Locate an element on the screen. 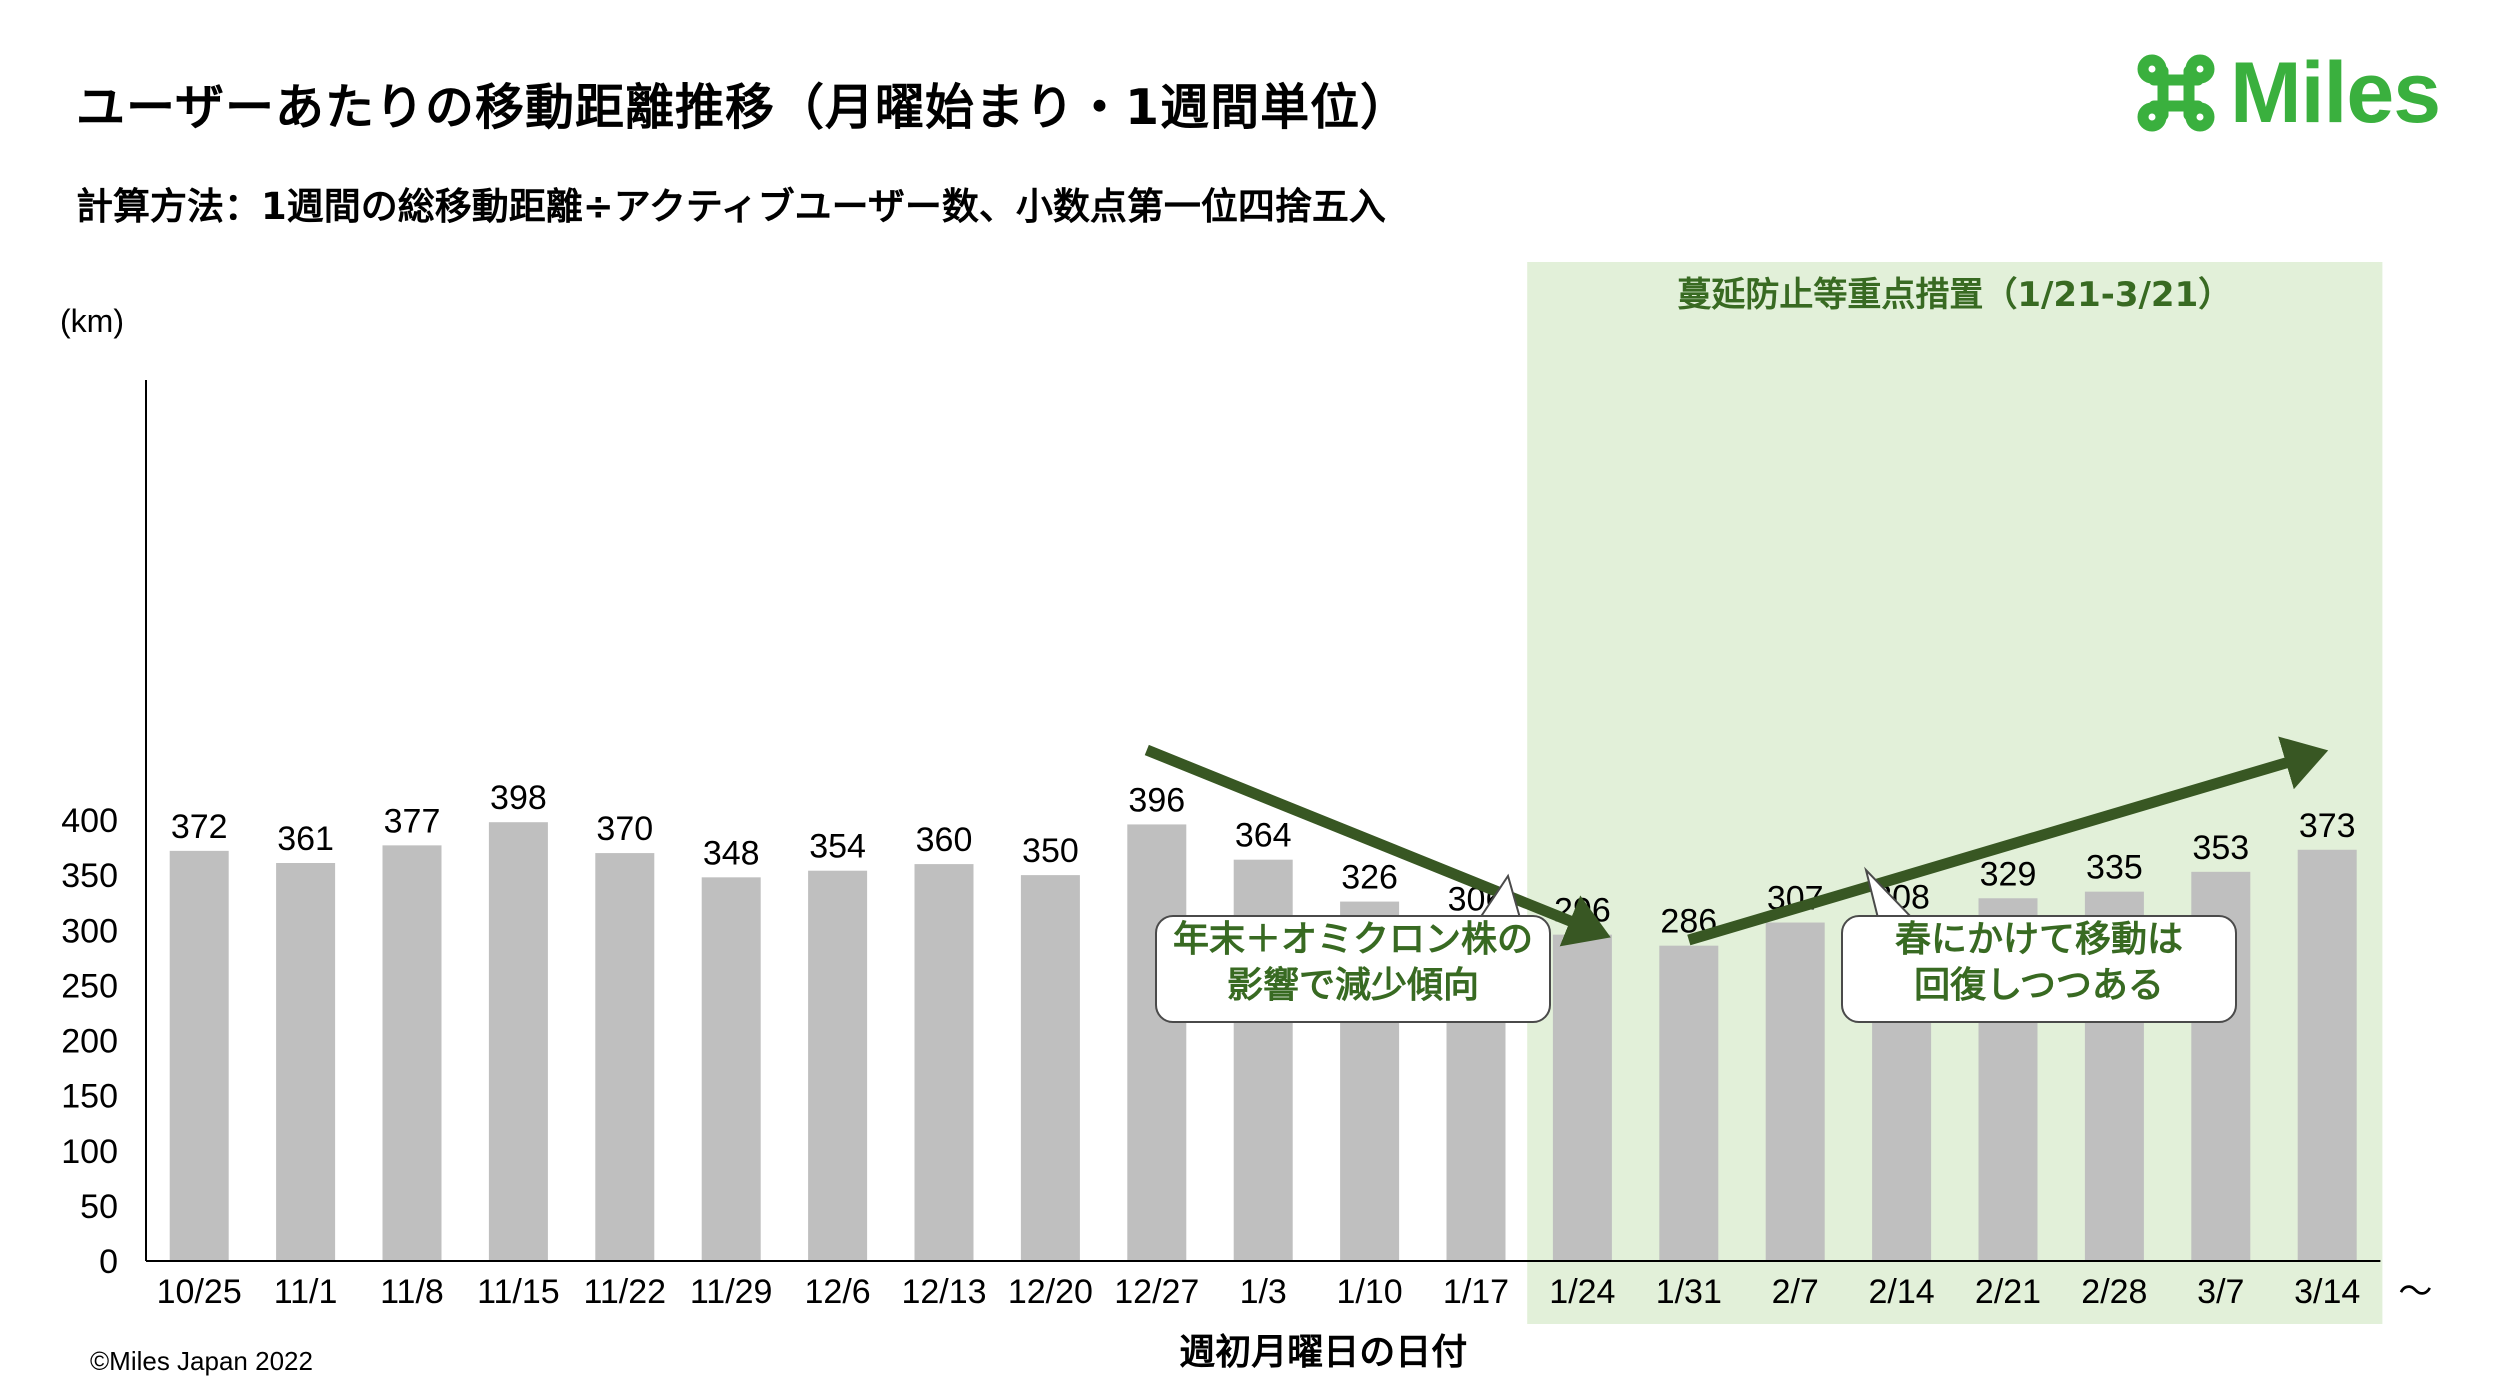 The width and height of the screenshot is (2494, 1396). data-label: 372 is located at coordinates (199, 827).